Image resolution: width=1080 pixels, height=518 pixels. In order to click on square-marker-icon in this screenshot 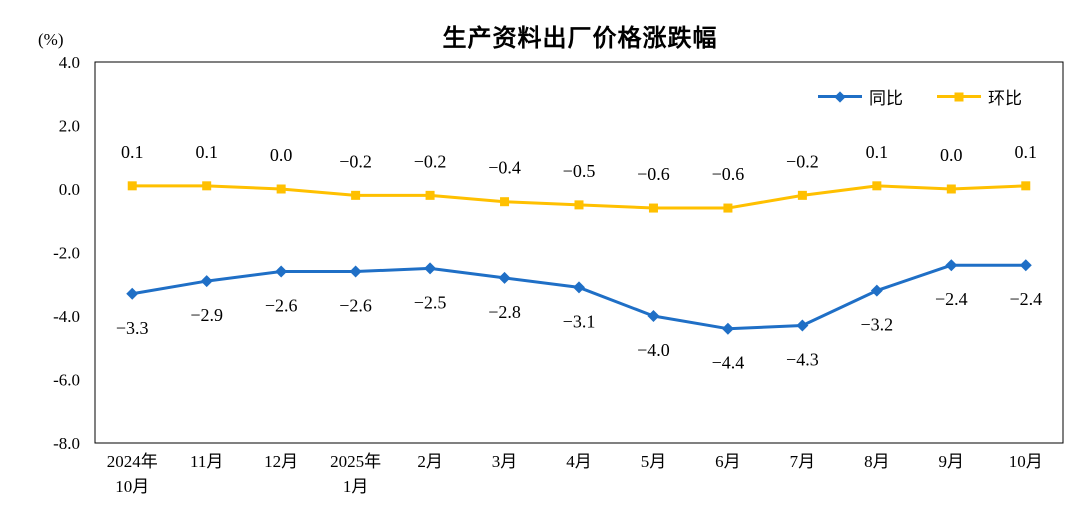, I will do `click(959, 96)`.